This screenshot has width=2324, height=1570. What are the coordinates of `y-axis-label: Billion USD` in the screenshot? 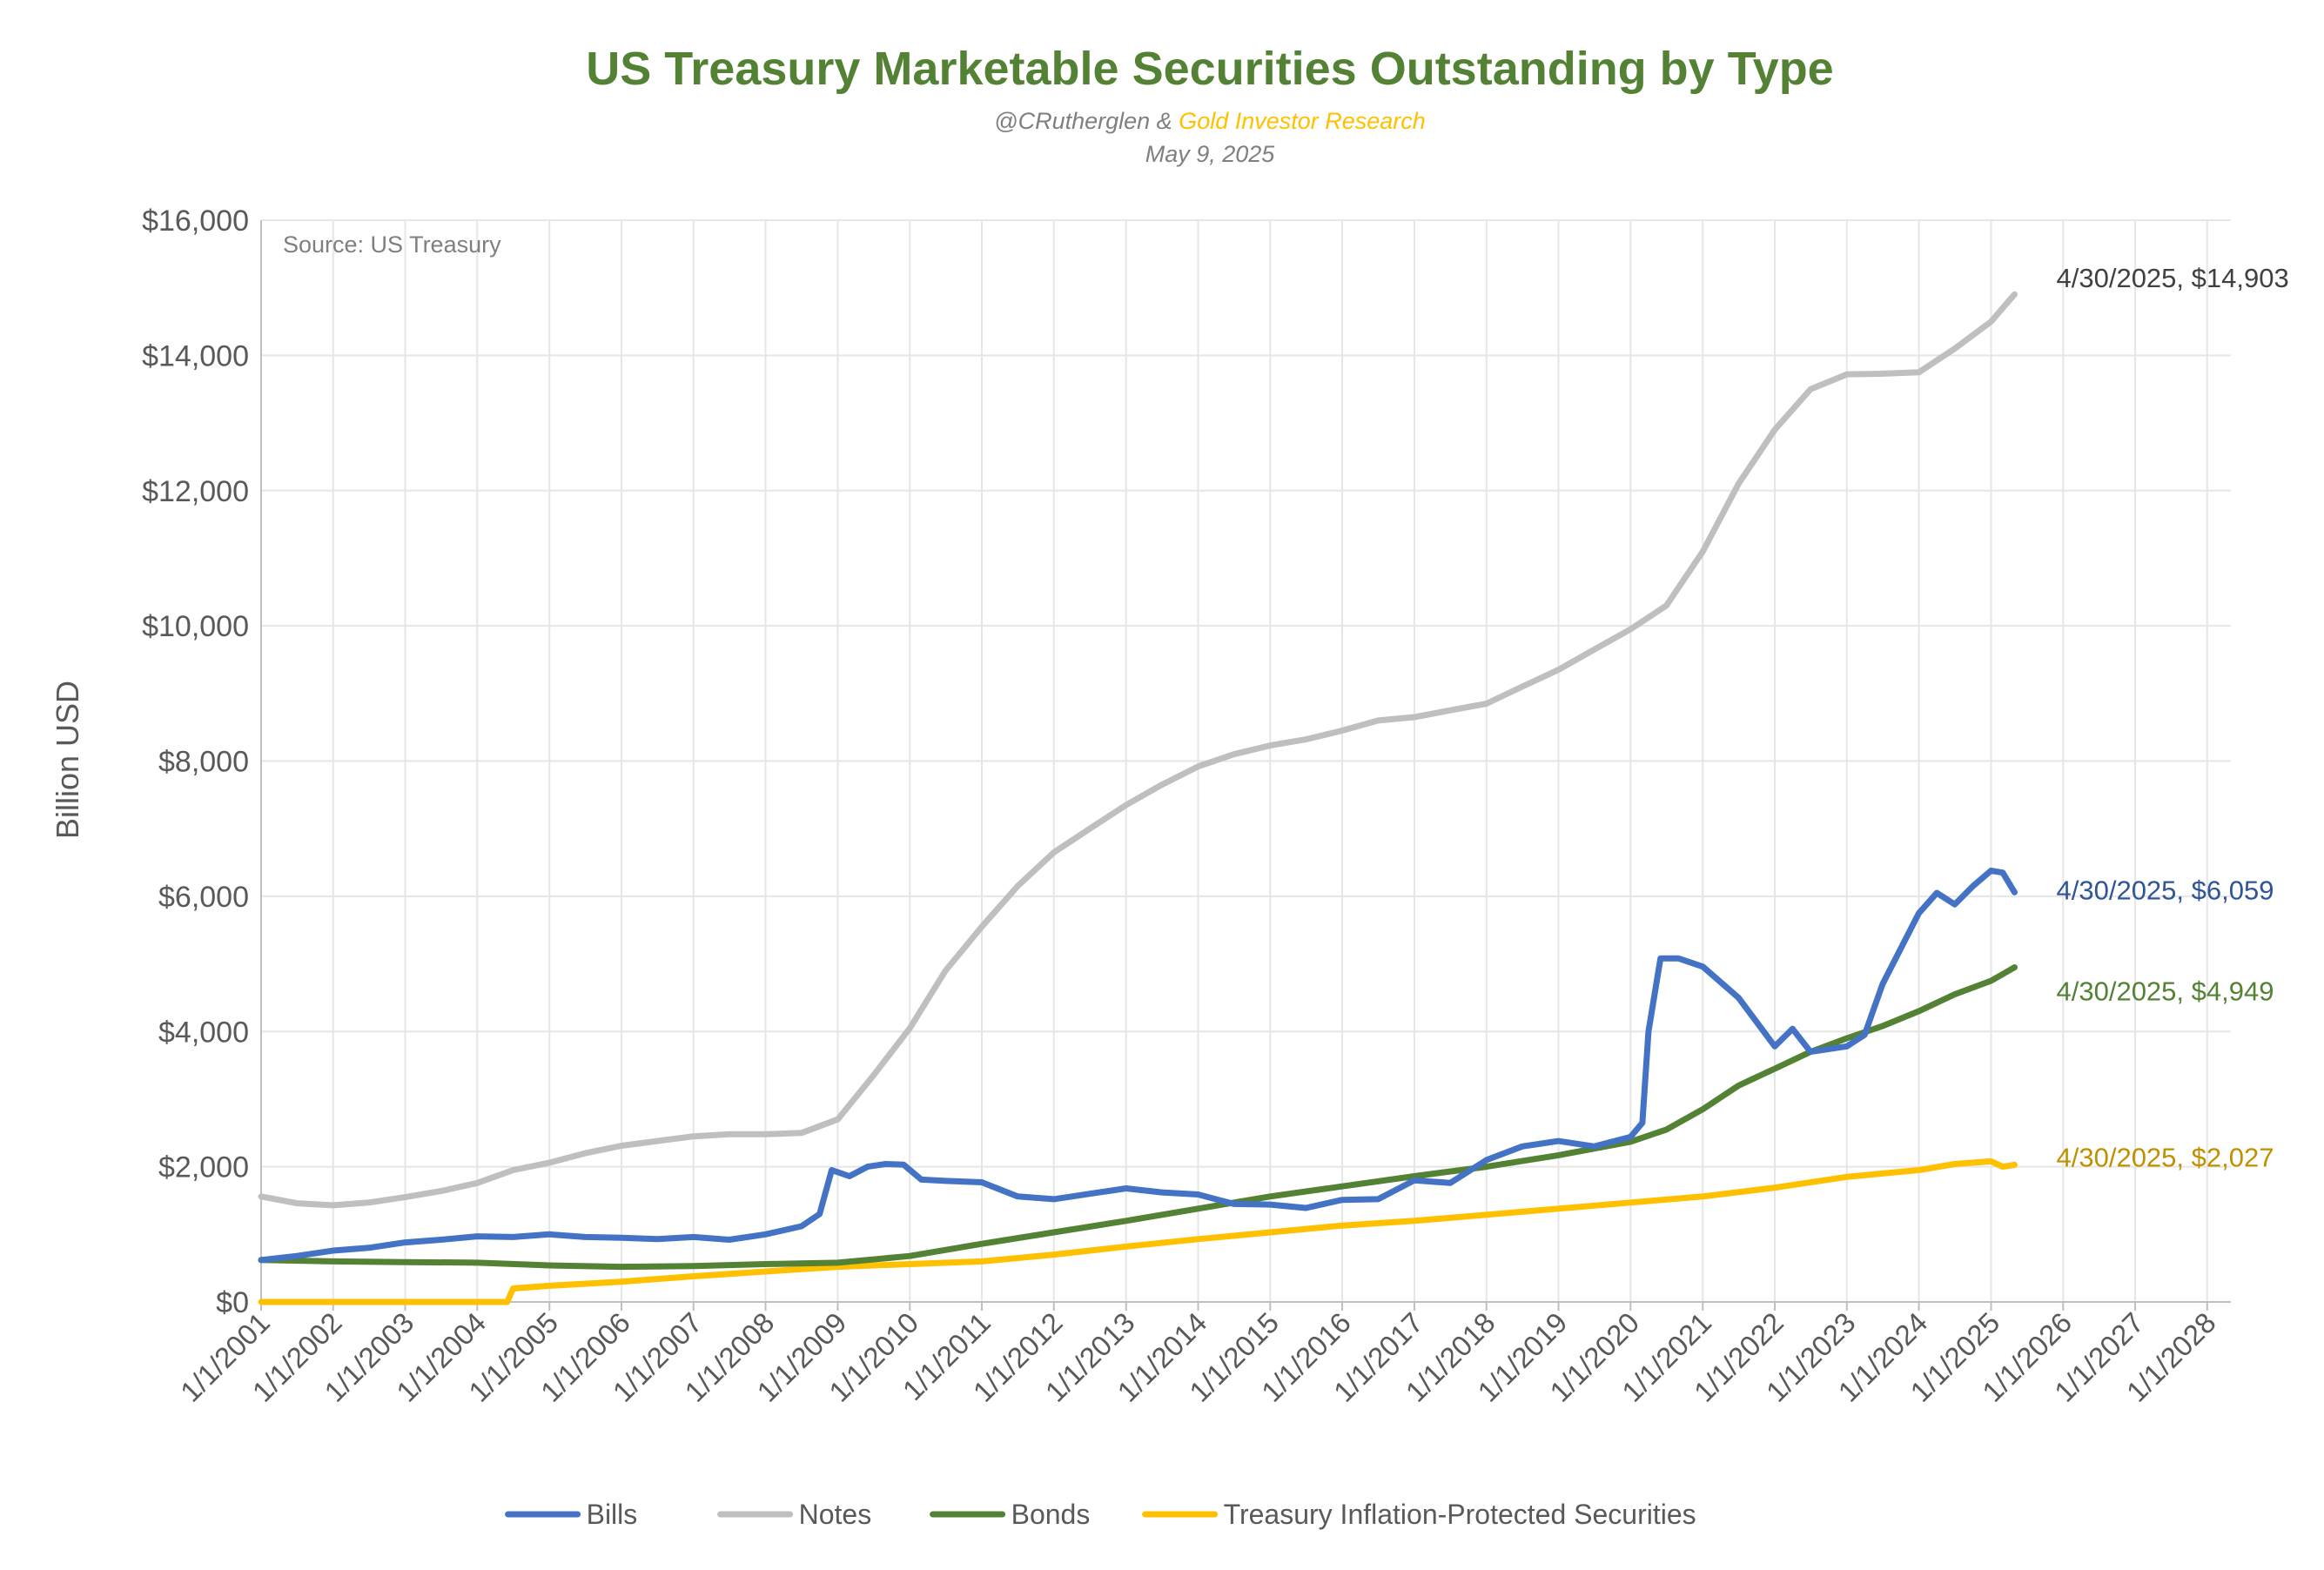 It's located at (67, 760).